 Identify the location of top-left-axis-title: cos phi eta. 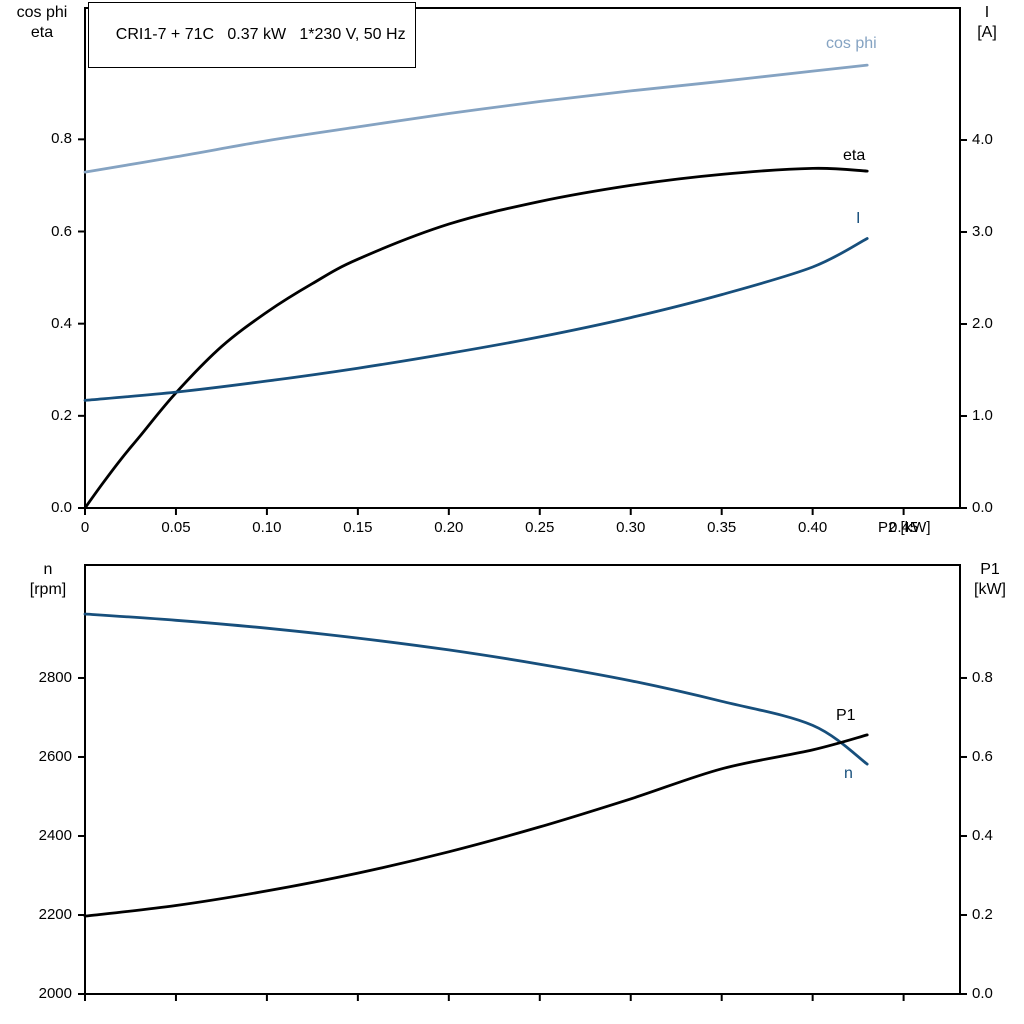
(42, 23).